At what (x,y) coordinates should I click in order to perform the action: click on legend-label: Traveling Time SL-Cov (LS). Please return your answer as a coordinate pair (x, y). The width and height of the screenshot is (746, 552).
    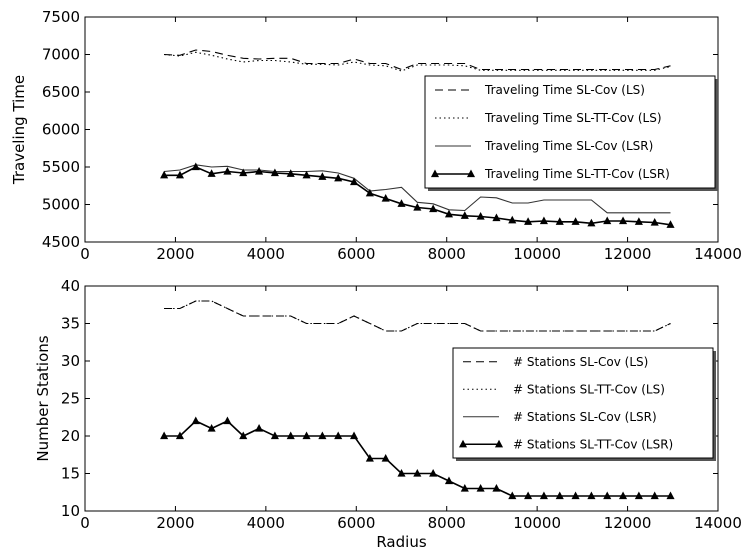
    Looking at the image, I should click on (564, 90).